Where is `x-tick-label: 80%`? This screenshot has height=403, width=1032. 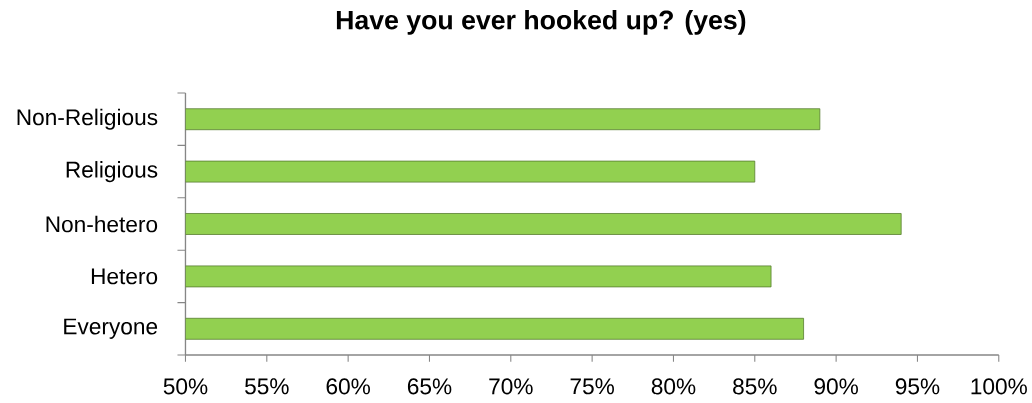 x-tick-label: 80% is located at coordinates (673, 386).